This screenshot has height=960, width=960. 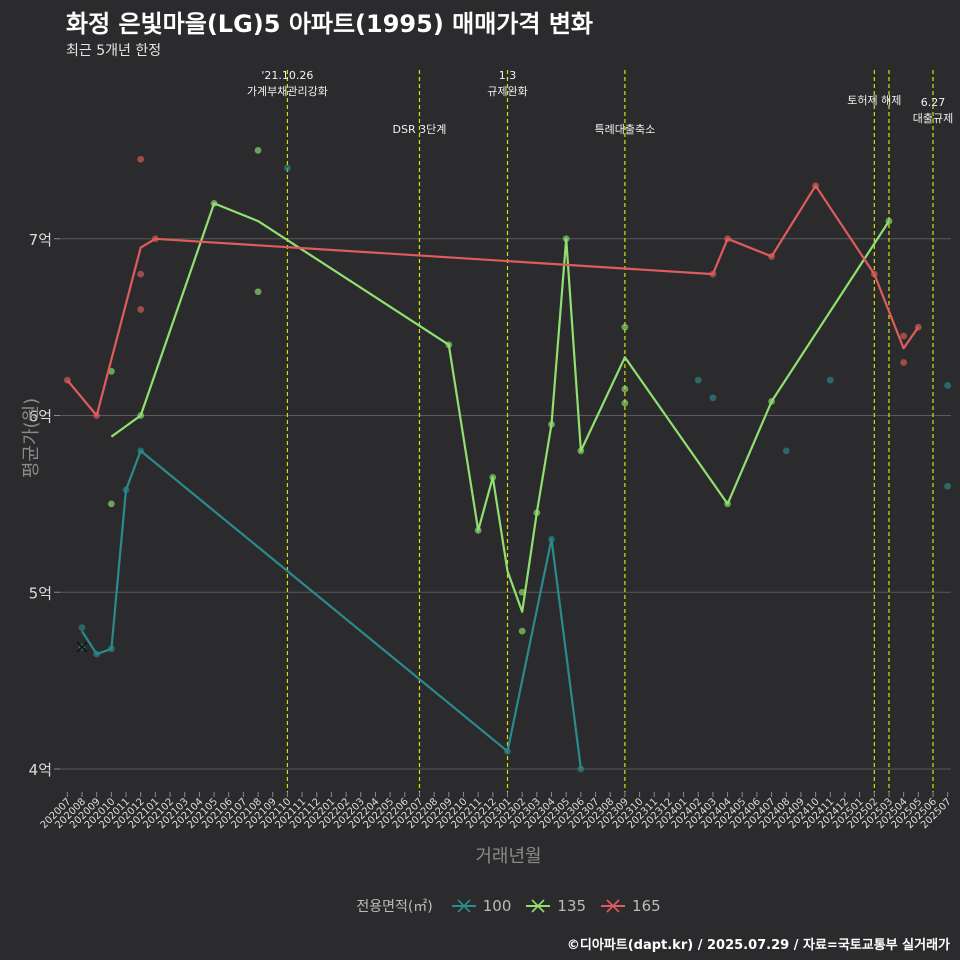 I want to click on legend-item-100: 100, so click(x=481, y=906).